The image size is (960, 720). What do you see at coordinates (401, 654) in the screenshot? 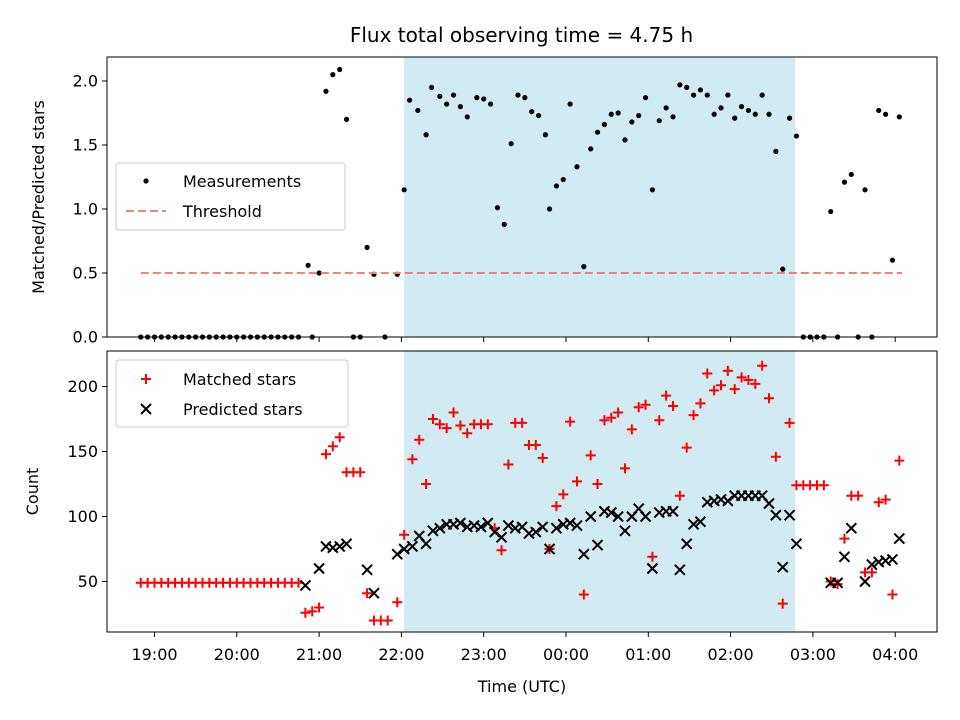
I see `x-tick-label: 22:00` at bounding box center [401, 654].